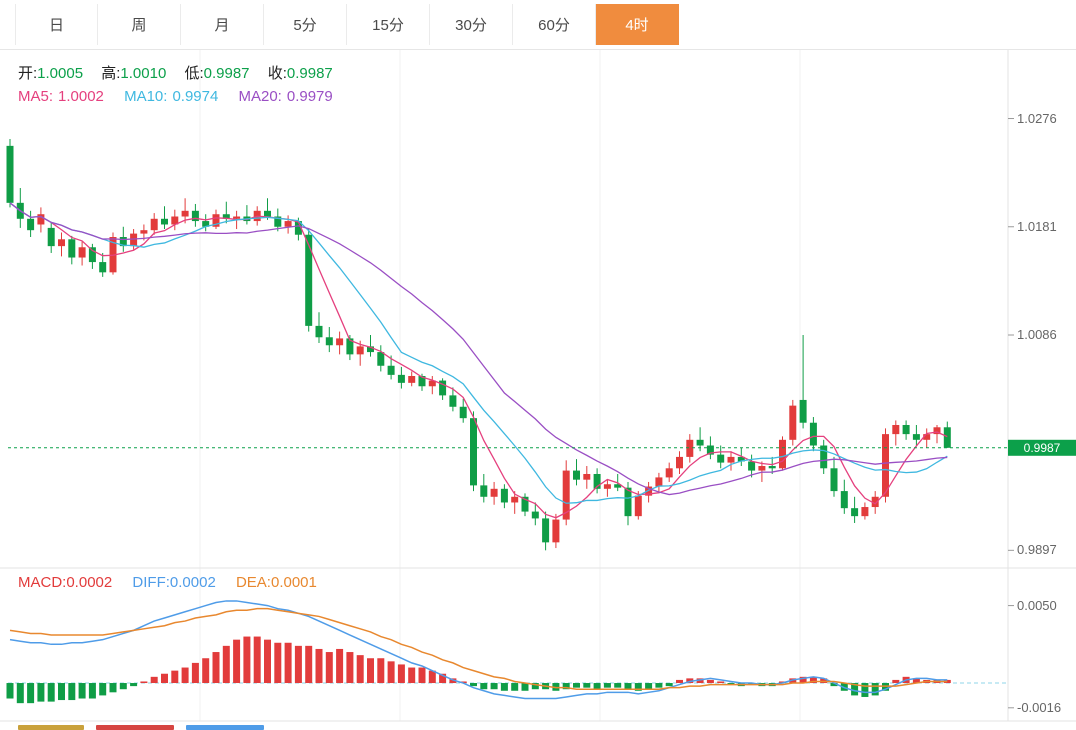 The image size is (1076, 730). I want to click on current-price-tag: 0.9987, so click(1042, 447).